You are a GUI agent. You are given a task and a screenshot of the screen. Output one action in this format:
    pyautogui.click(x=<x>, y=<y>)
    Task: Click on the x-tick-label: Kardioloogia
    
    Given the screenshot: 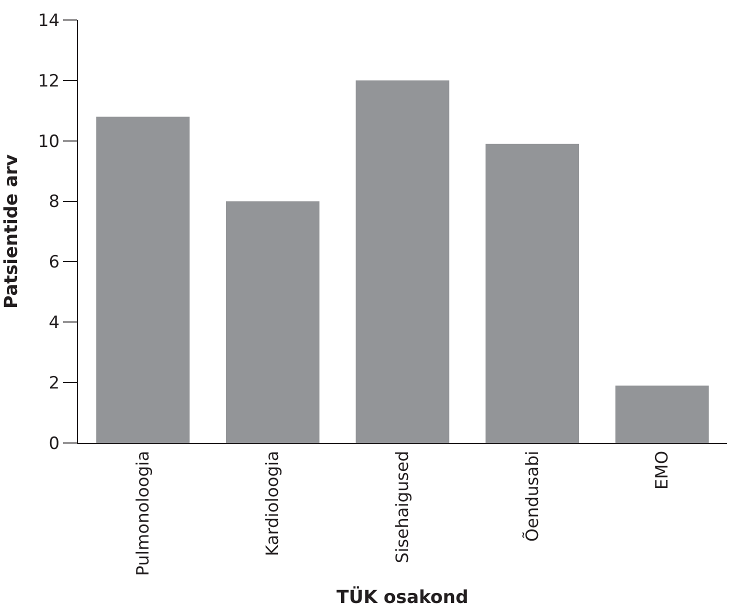 What is the action you would take?
    pyautogui.click(x=273, y=503)
    